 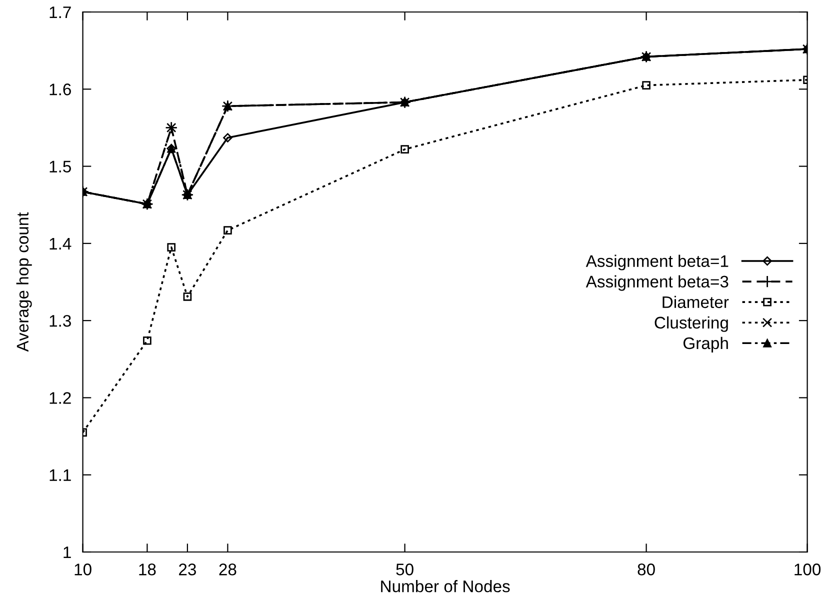 What do you see at coordinates (646, 570) in the screenshot?
I see `x-tick-label: 80` at bounding box center [646, 570].